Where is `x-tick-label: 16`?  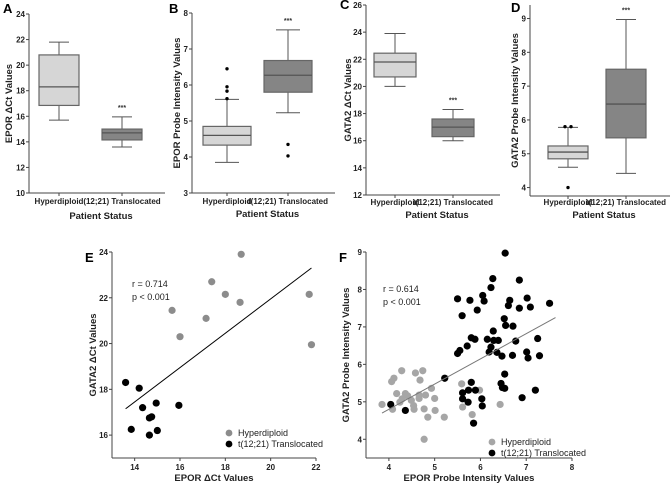
x-tick-label: 16 is located at coordinates (180, 467).